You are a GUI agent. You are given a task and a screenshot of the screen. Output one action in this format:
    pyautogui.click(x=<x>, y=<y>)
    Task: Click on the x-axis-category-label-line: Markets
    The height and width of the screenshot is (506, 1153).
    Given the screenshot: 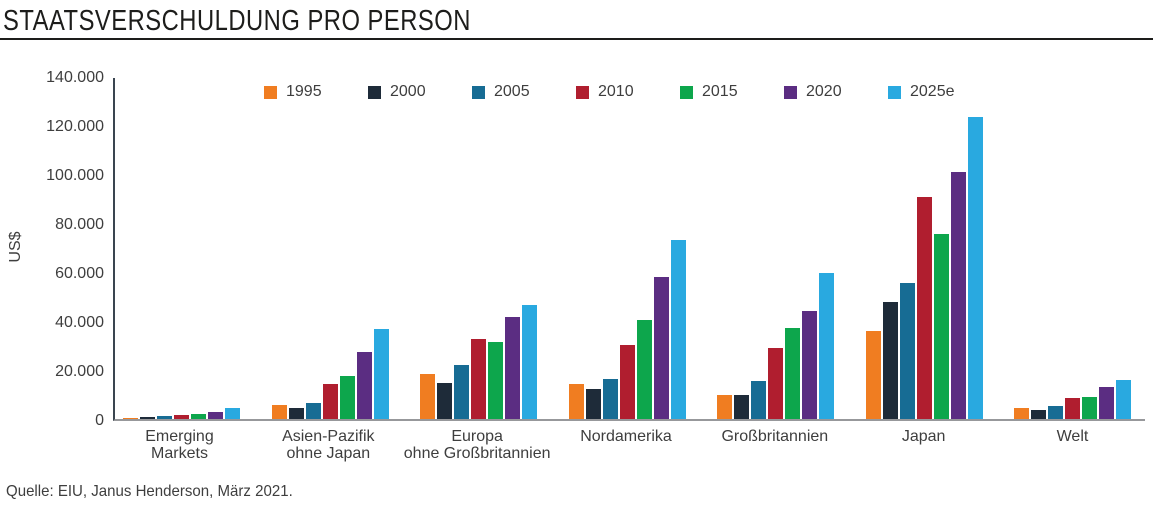 What is the action you would take?
    pyautogui.click(x=179, y=453)
    